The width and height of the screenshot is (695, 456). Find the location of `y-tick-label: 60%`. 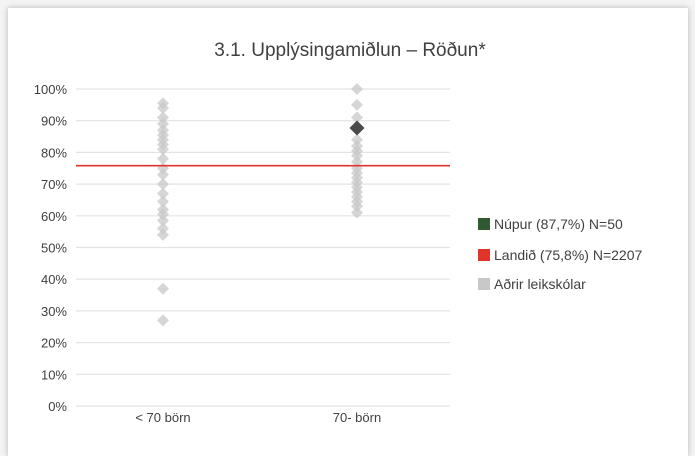

y-tick-label: 60% is located at coordinates (54, 216).